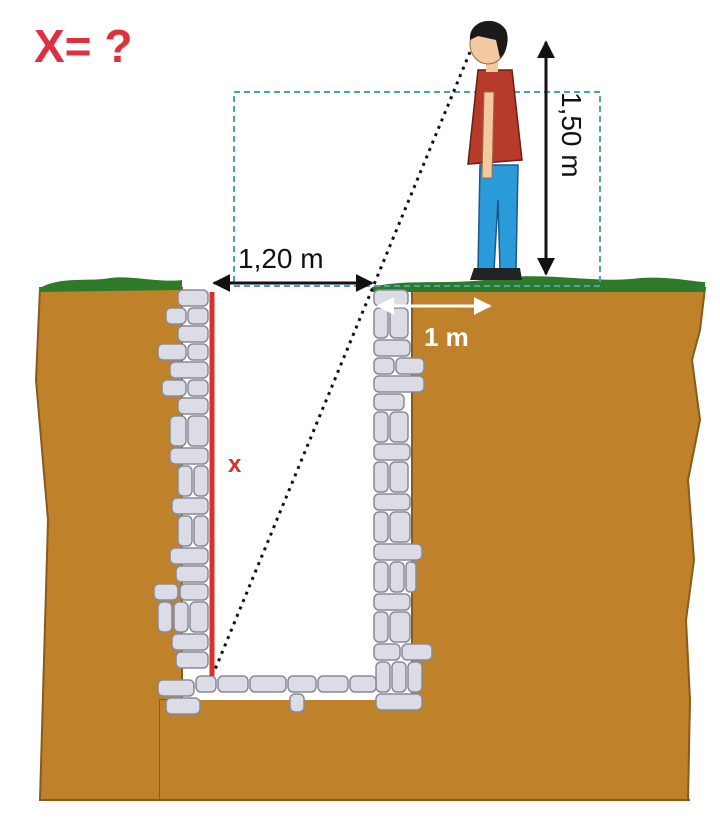 The image size is (720, 837). I want to click on unknown-label: x, so click(235, 464).